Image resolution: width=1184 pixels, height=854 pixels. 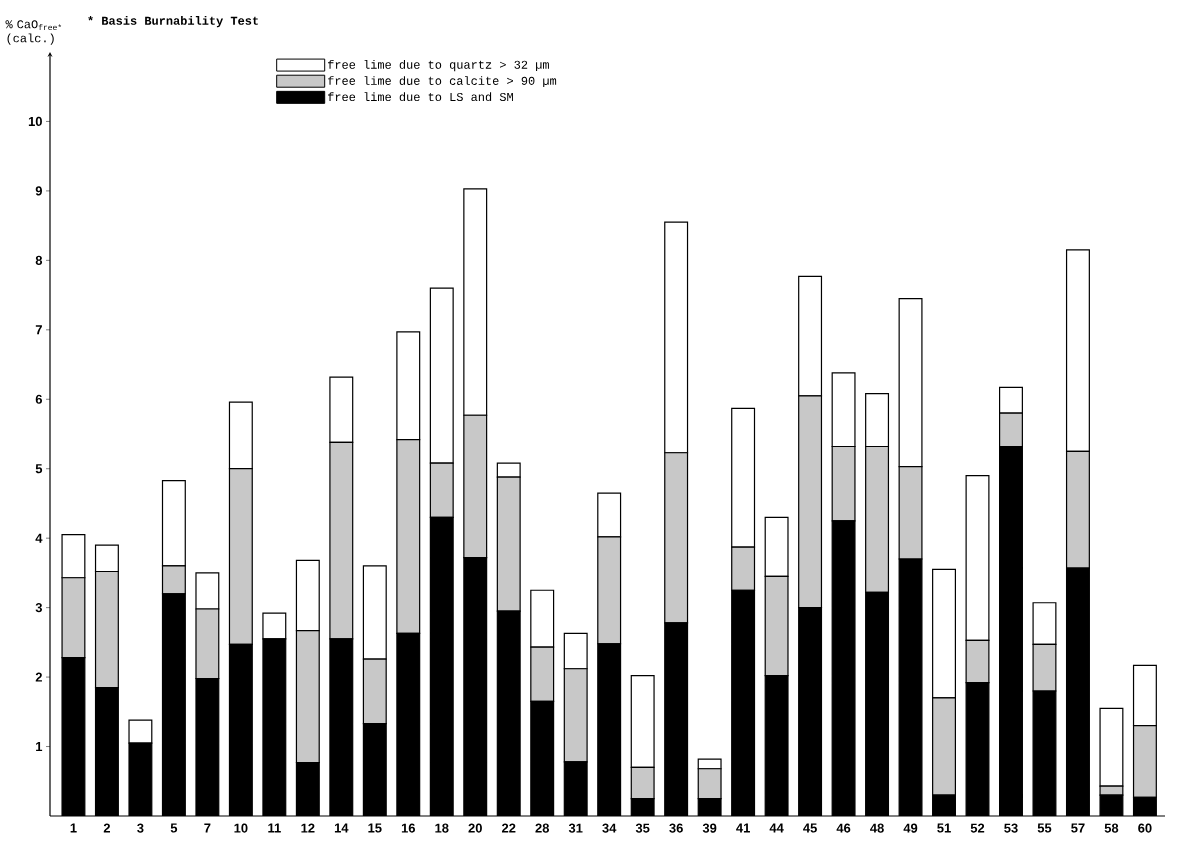 What do you see at coordinates (73, 828) in the screenshot?
I see `x-tick-label: 1` at bounding box center [73, 828].